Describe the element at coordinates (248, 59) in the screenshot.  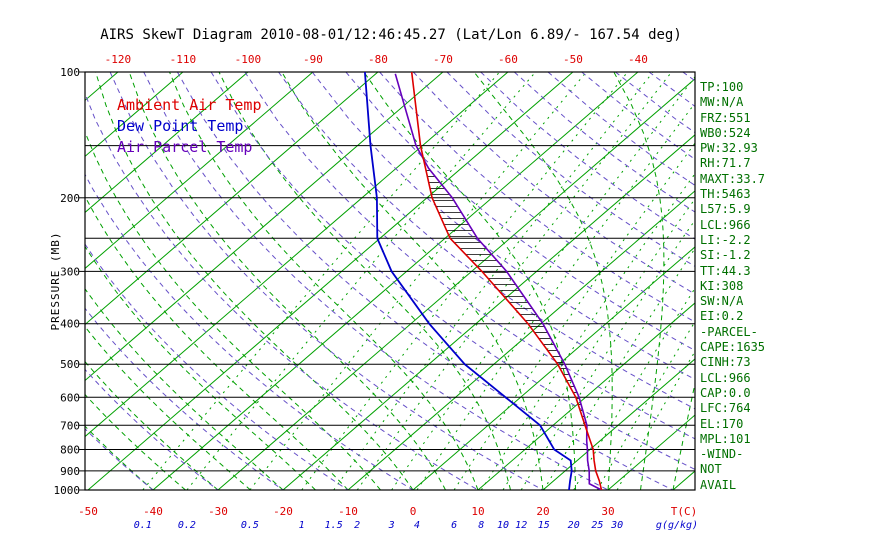
I see `svg-text: -100` at that location.